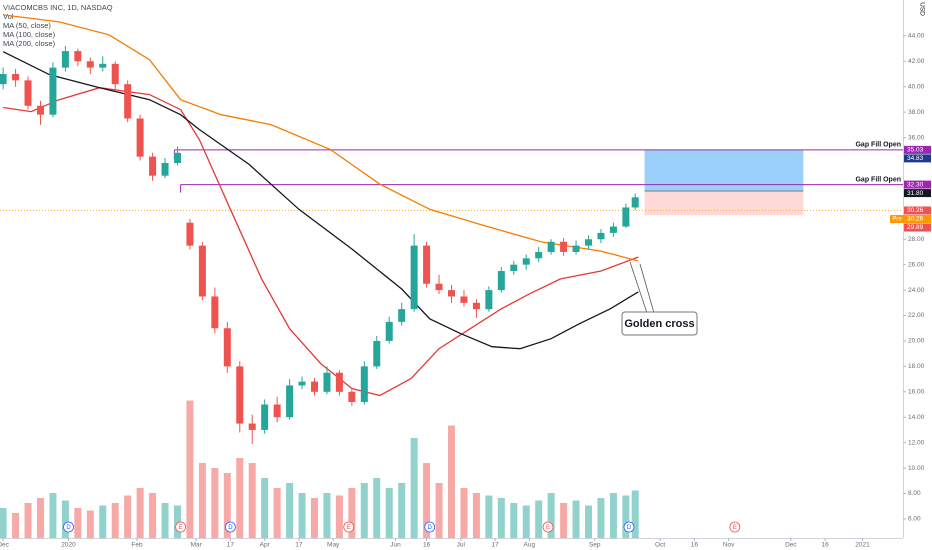 This screenshot has width=932, height=550. I want to click on loss-zone, so click(724, 203).